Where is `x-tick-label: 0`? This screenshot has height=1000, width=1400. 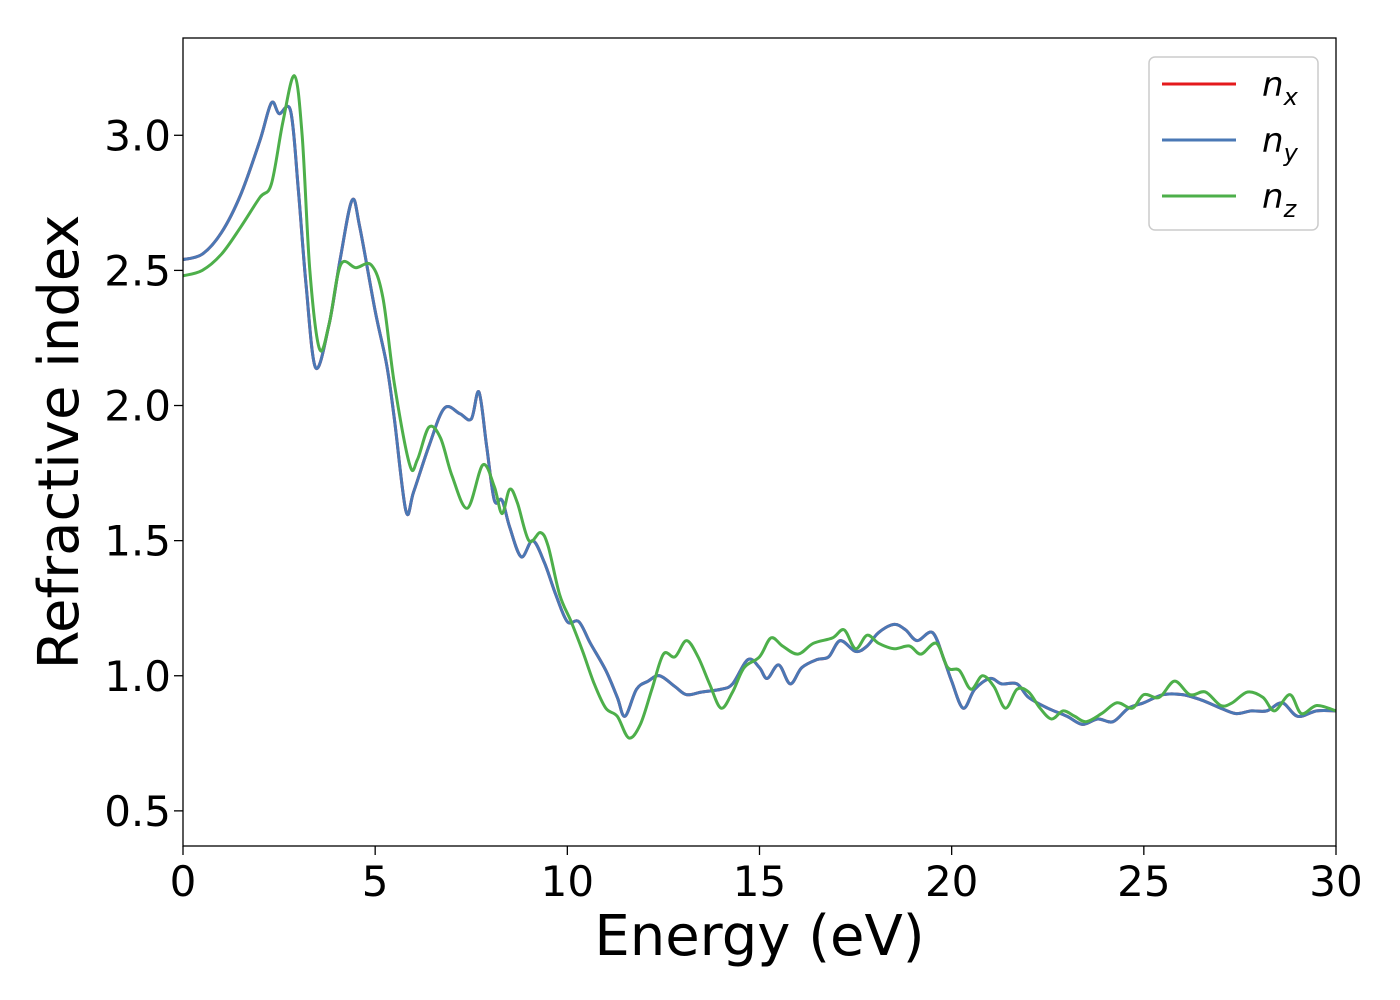 x-tick-label: 0 is located at coordinates (183, 881).